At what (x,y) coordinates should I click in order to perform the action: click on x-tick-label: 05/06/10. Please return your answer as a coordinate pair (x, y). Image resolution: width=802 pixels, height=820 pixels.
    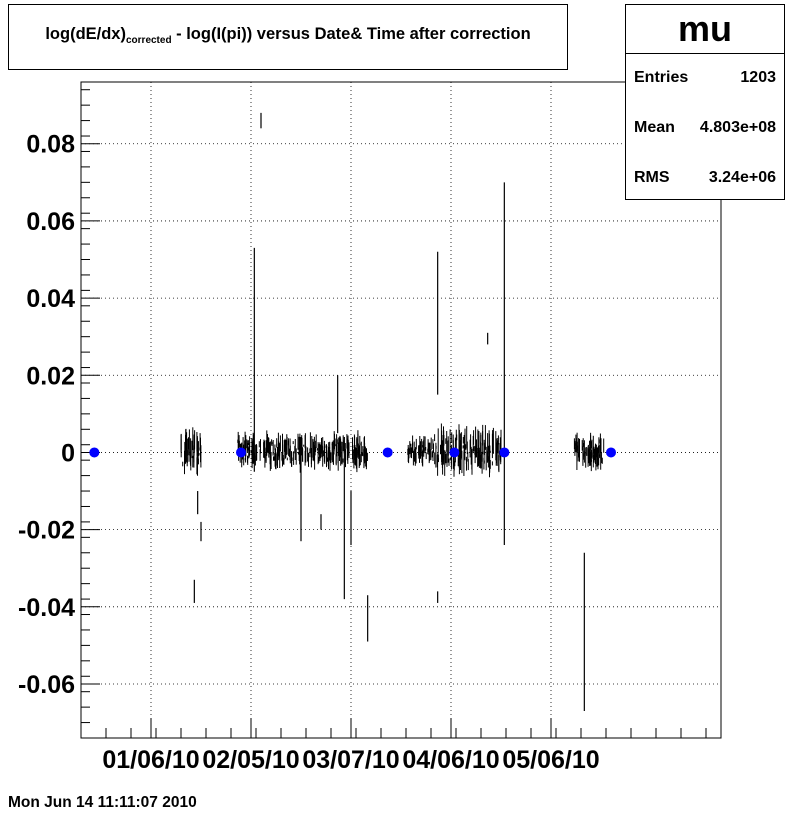
    Looking at the image, I should click on (550, 760).